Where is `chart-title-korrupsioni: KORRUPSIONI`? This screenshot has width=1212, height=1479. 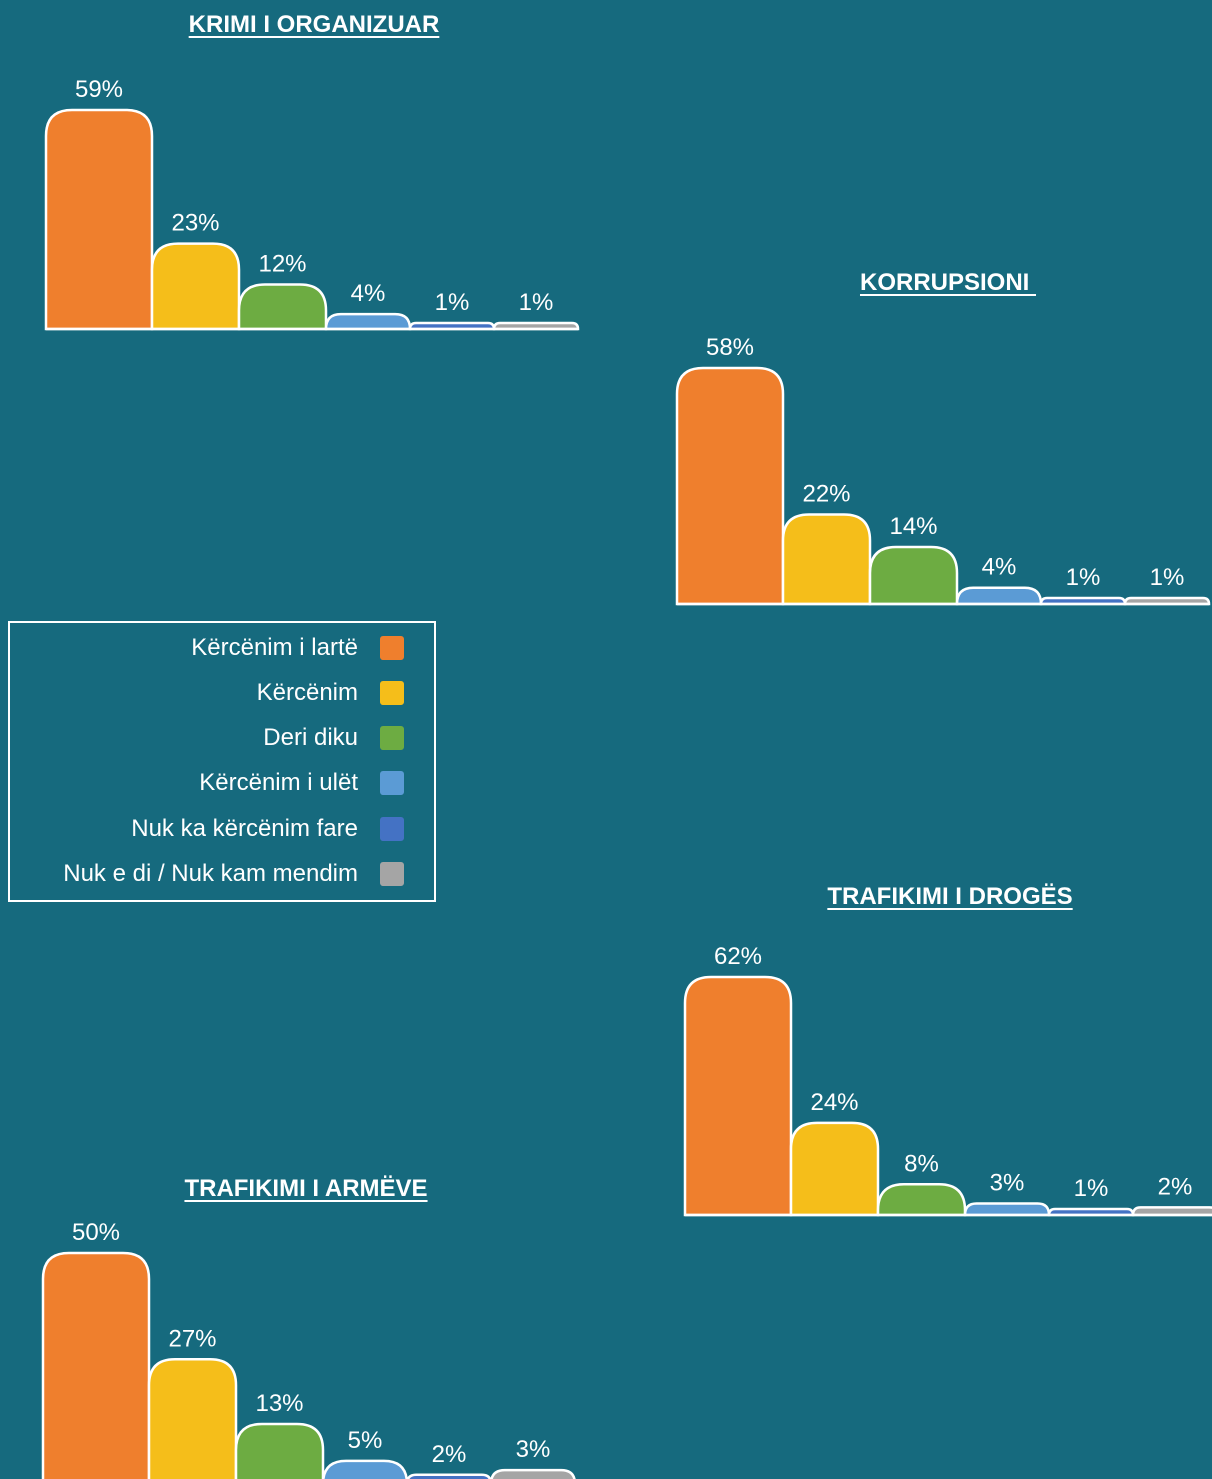
chart-title-korrupsioni: KORRUPSIONI is located at coordinates (948, 282).